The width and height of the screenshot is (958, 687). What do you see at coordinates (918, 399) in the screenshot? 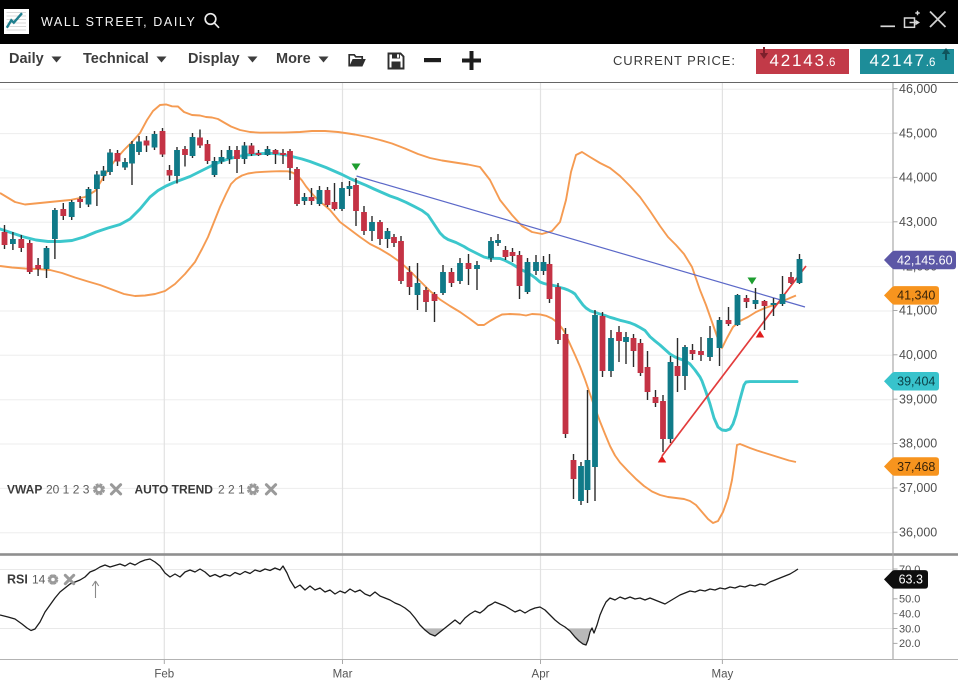
I see `svg-text: 39,000` at bounding box center [918, 399].